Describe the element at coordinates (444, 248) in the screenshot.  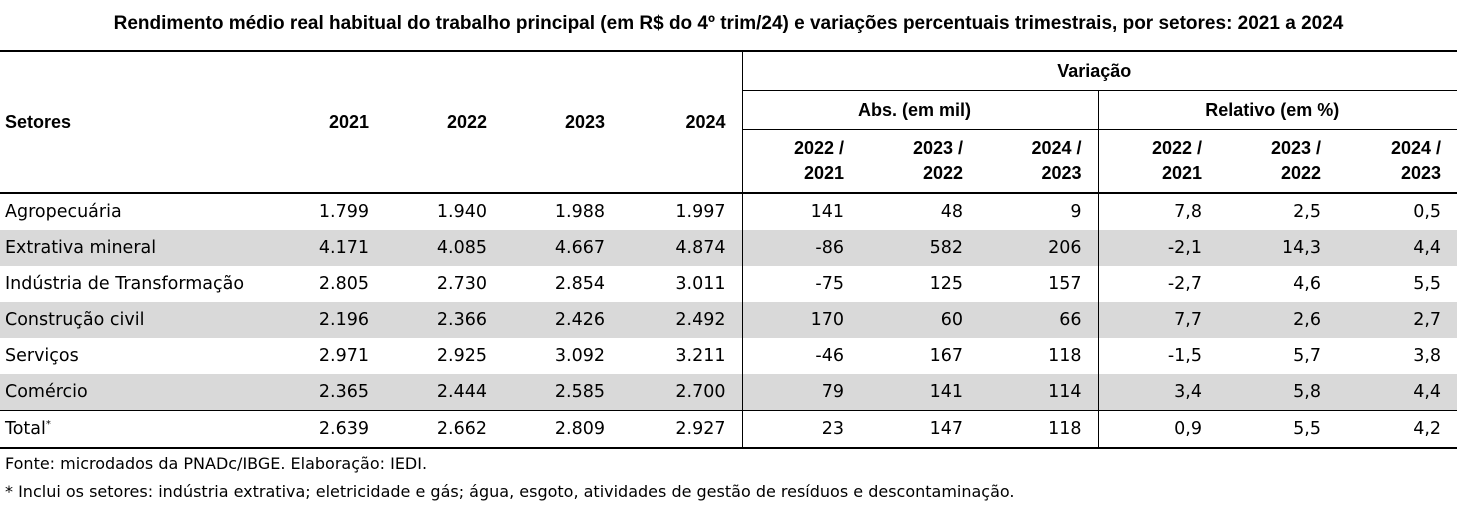
I see `cell: 4.085` at that location.